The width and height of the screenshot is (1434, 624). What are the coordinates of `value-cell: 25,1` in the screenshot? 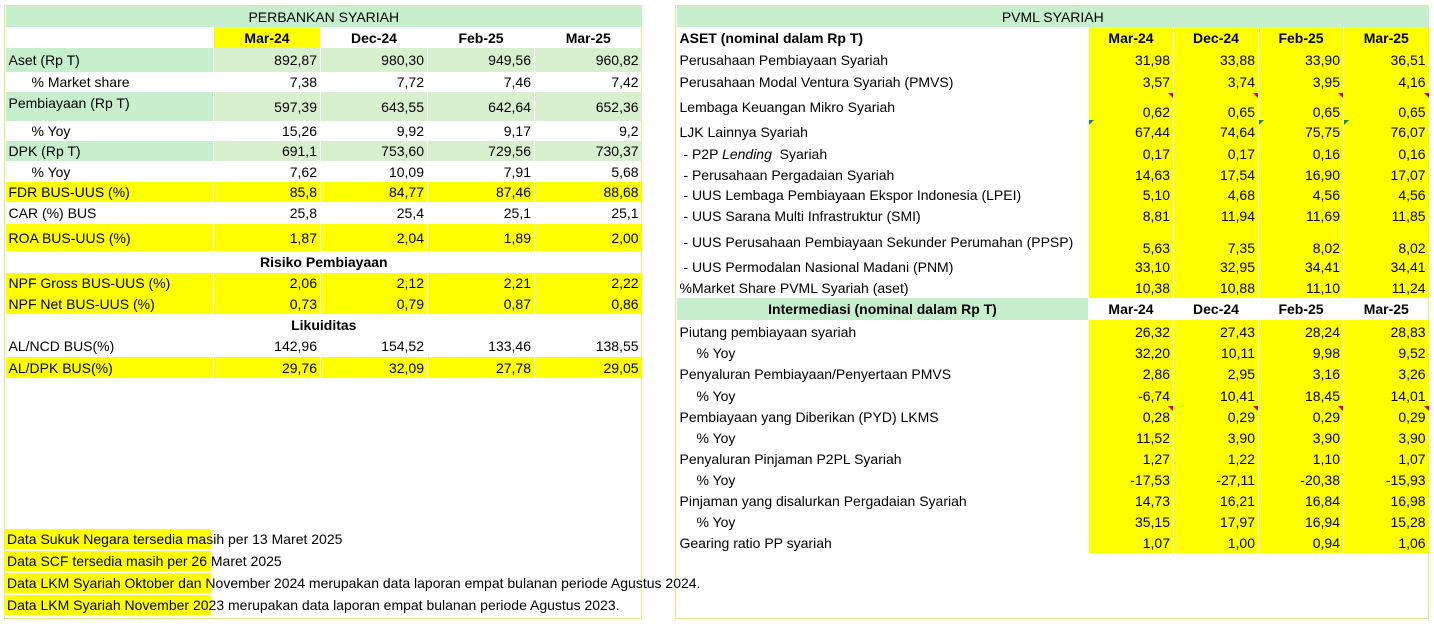 It's located at (587, 213).